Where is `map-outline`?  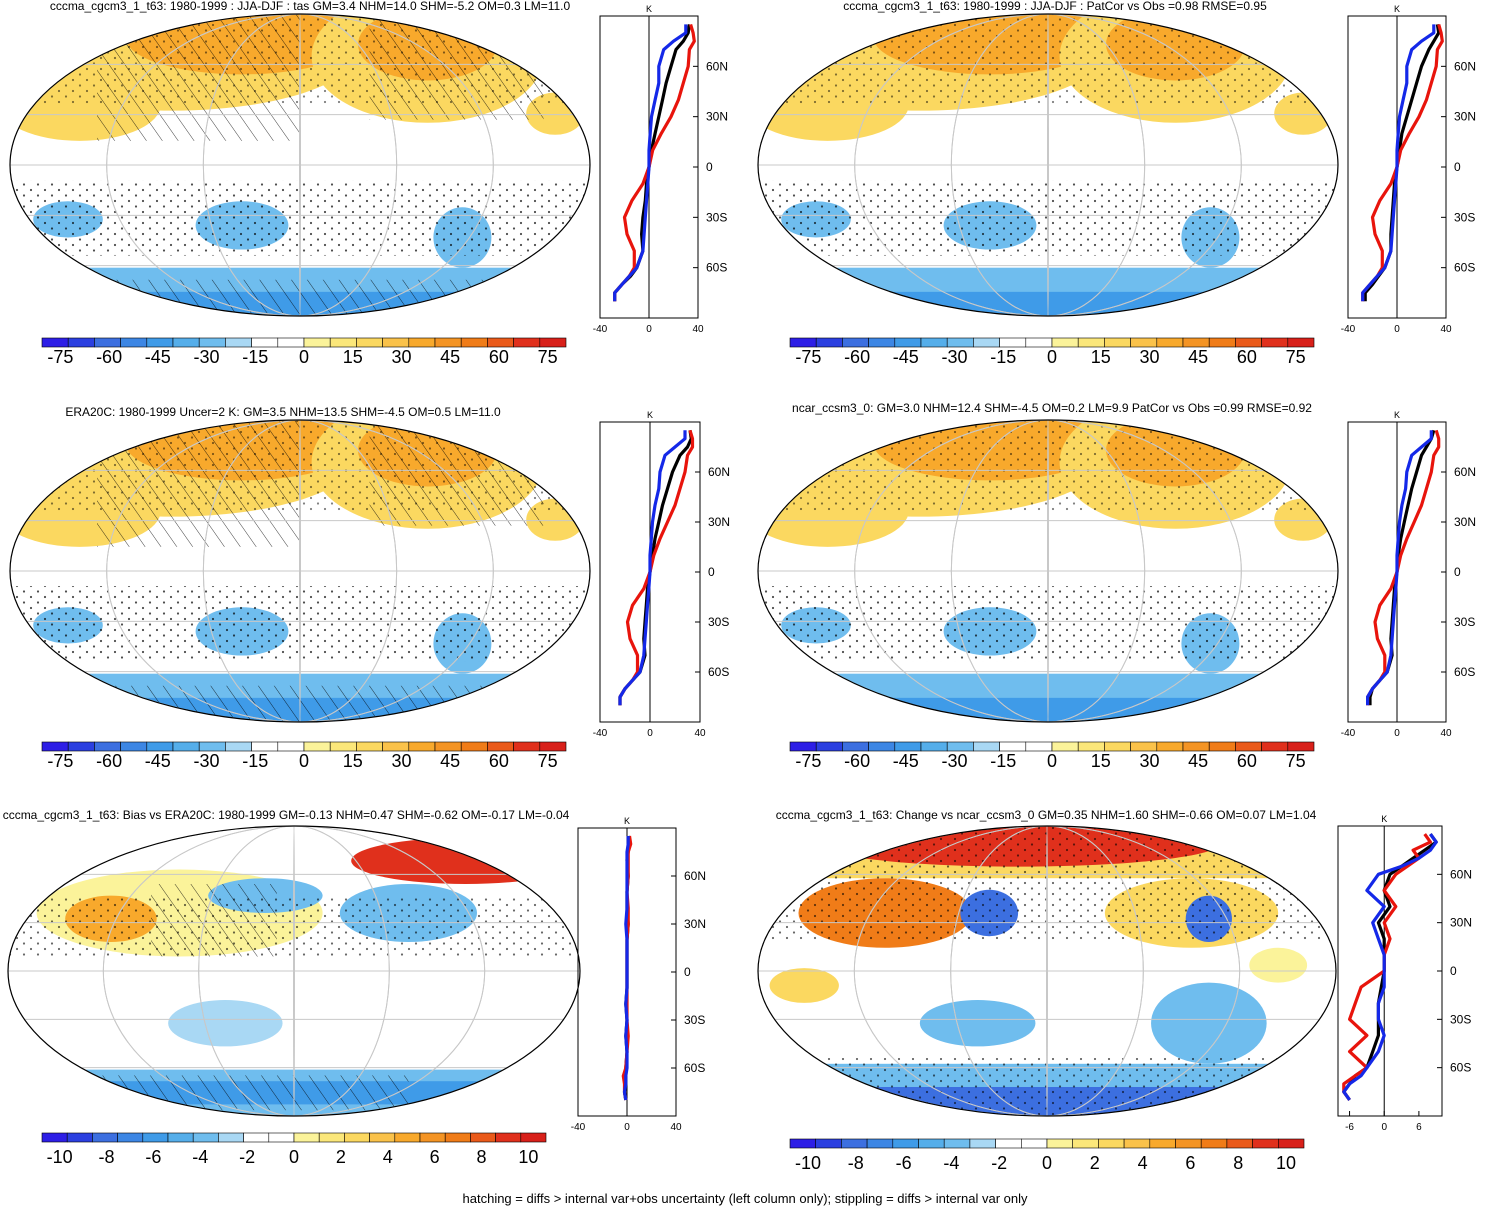
map-outline is located at coordinates (1048, 571).